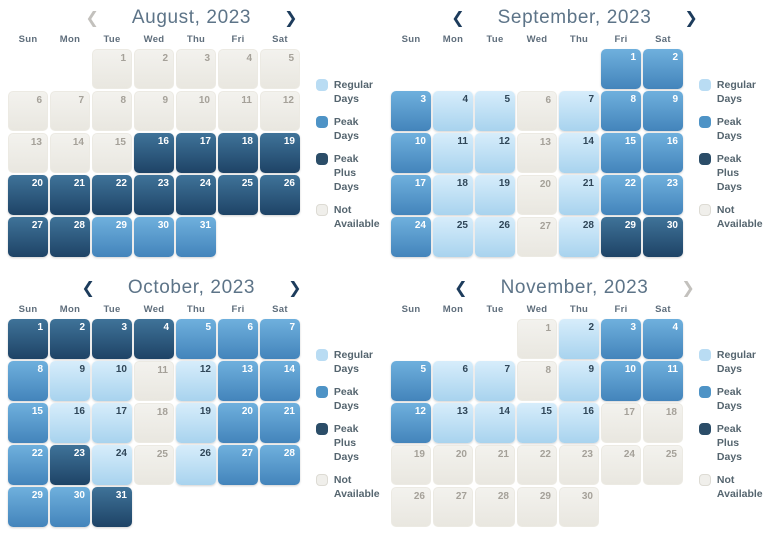 The width and height of the screenshot is (766, 540). What do you see at coordinates (420, 183) in the screenshot?
I see `day-number: 17` at bounding box center [420, 183].